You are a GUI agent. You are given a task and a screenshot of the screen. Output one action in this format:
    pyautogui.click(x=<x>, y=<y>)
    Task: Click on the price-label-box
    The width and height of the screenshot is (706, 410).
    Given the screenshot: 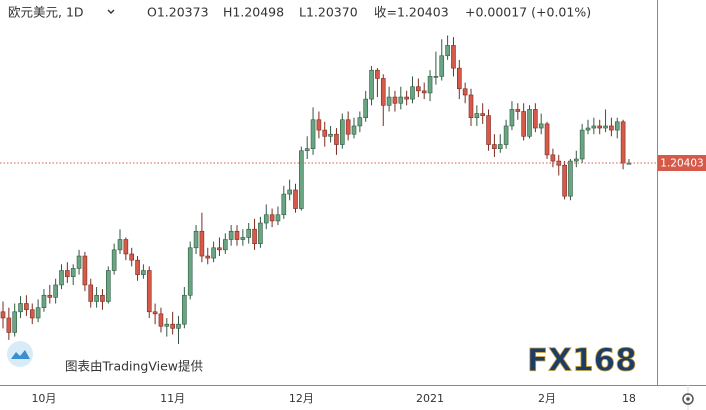 What is the action you would take?
    pyautogui.click(x=682, y=163)
    